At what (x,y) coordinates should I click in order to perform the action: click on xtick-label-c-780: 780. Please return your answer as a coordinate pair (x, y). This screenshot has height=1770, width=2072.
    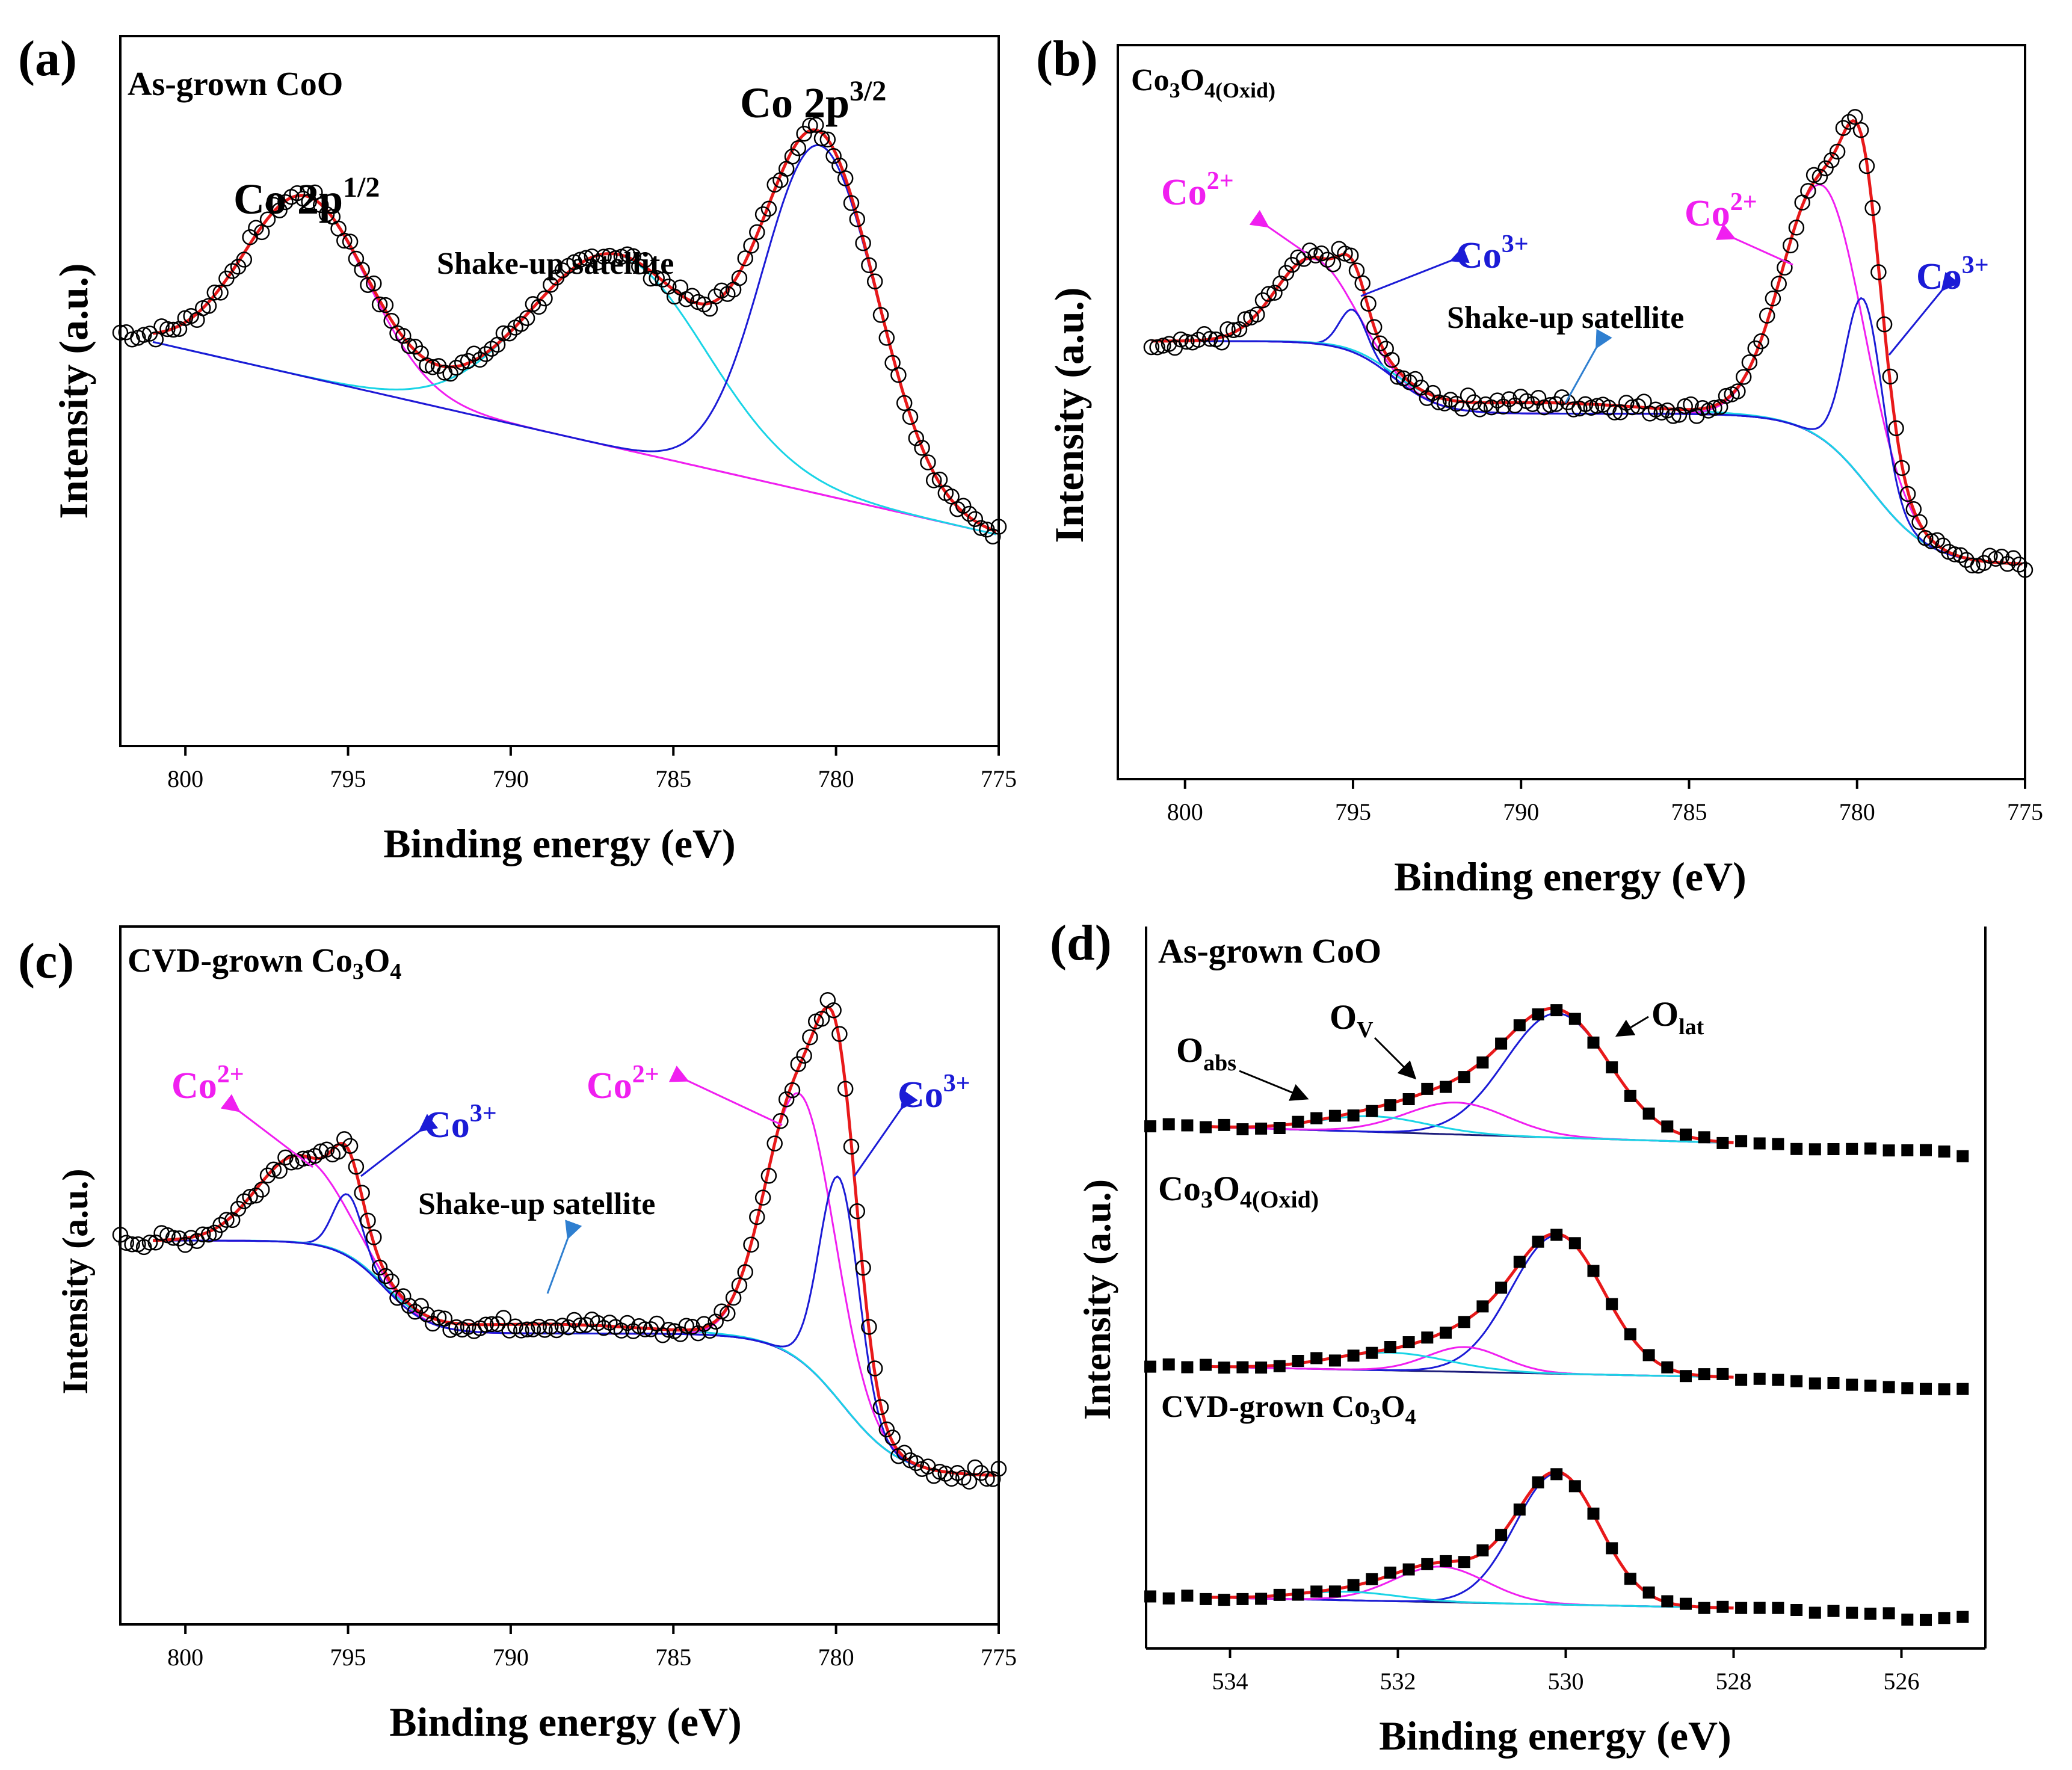
    Looking at the image, I should click on (836, 1658).